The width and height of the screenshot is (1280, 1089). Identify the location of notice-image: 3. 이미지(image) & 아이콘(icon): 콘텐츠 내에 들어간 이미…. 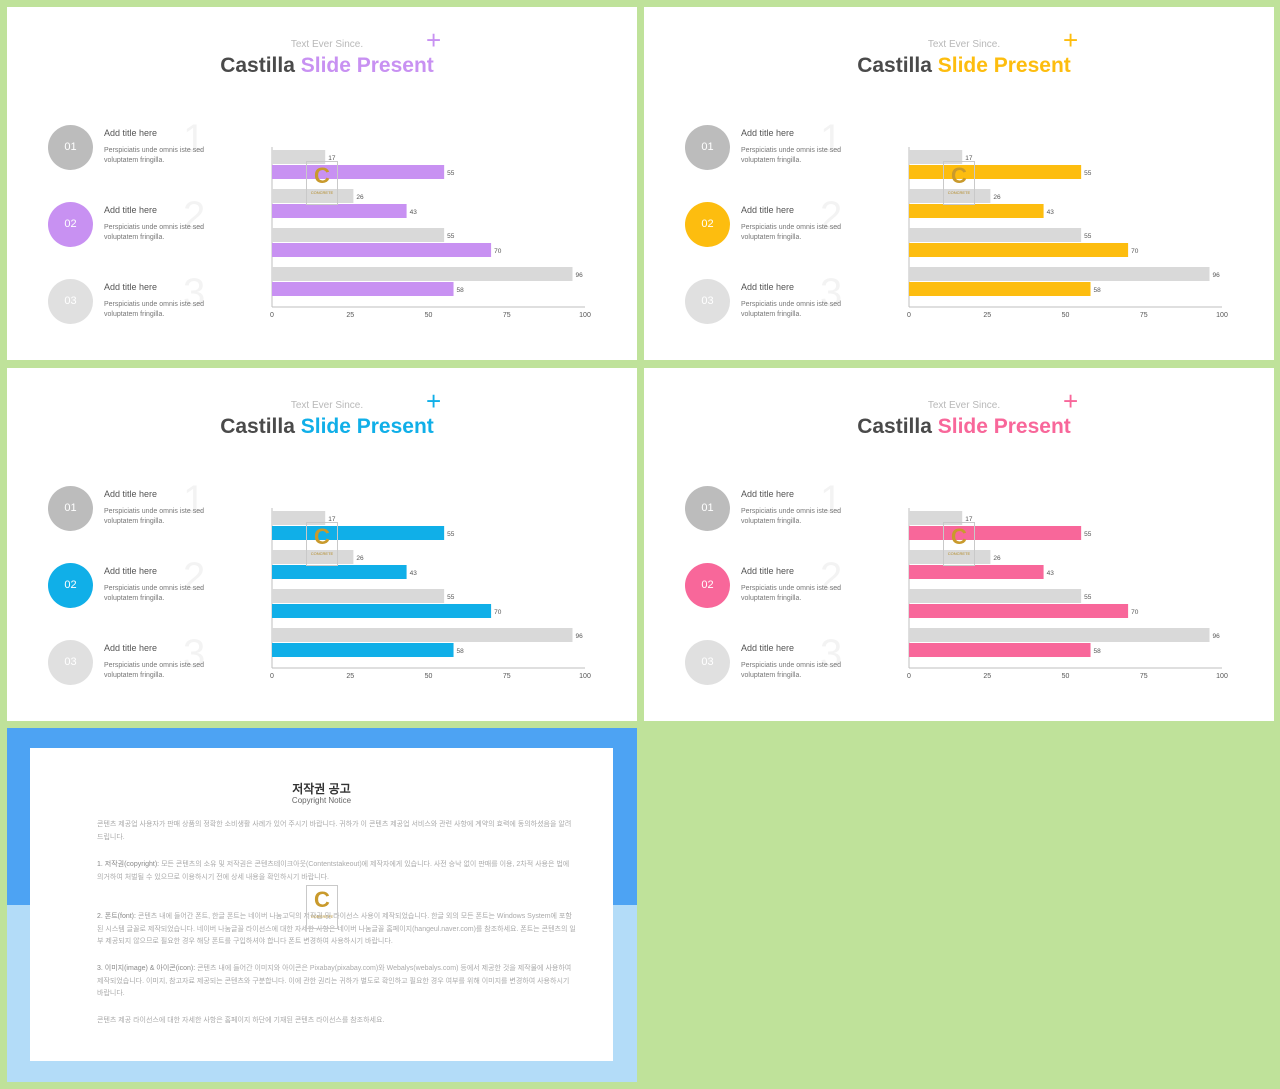
(337, 982).